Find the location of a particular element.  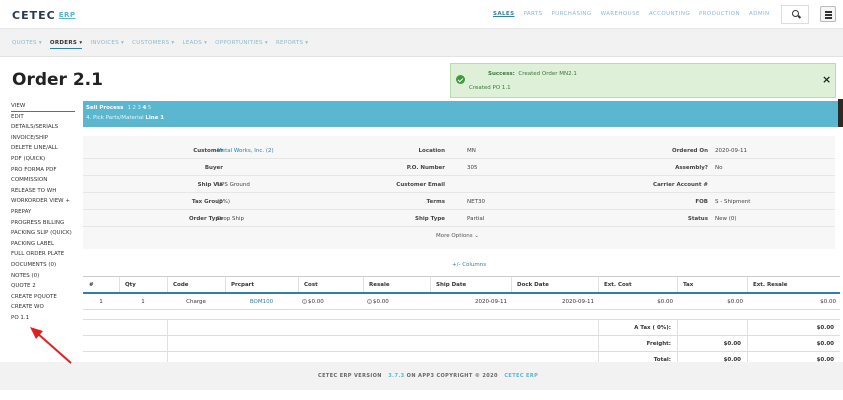

side-tab is located at coordinates (840, 113).